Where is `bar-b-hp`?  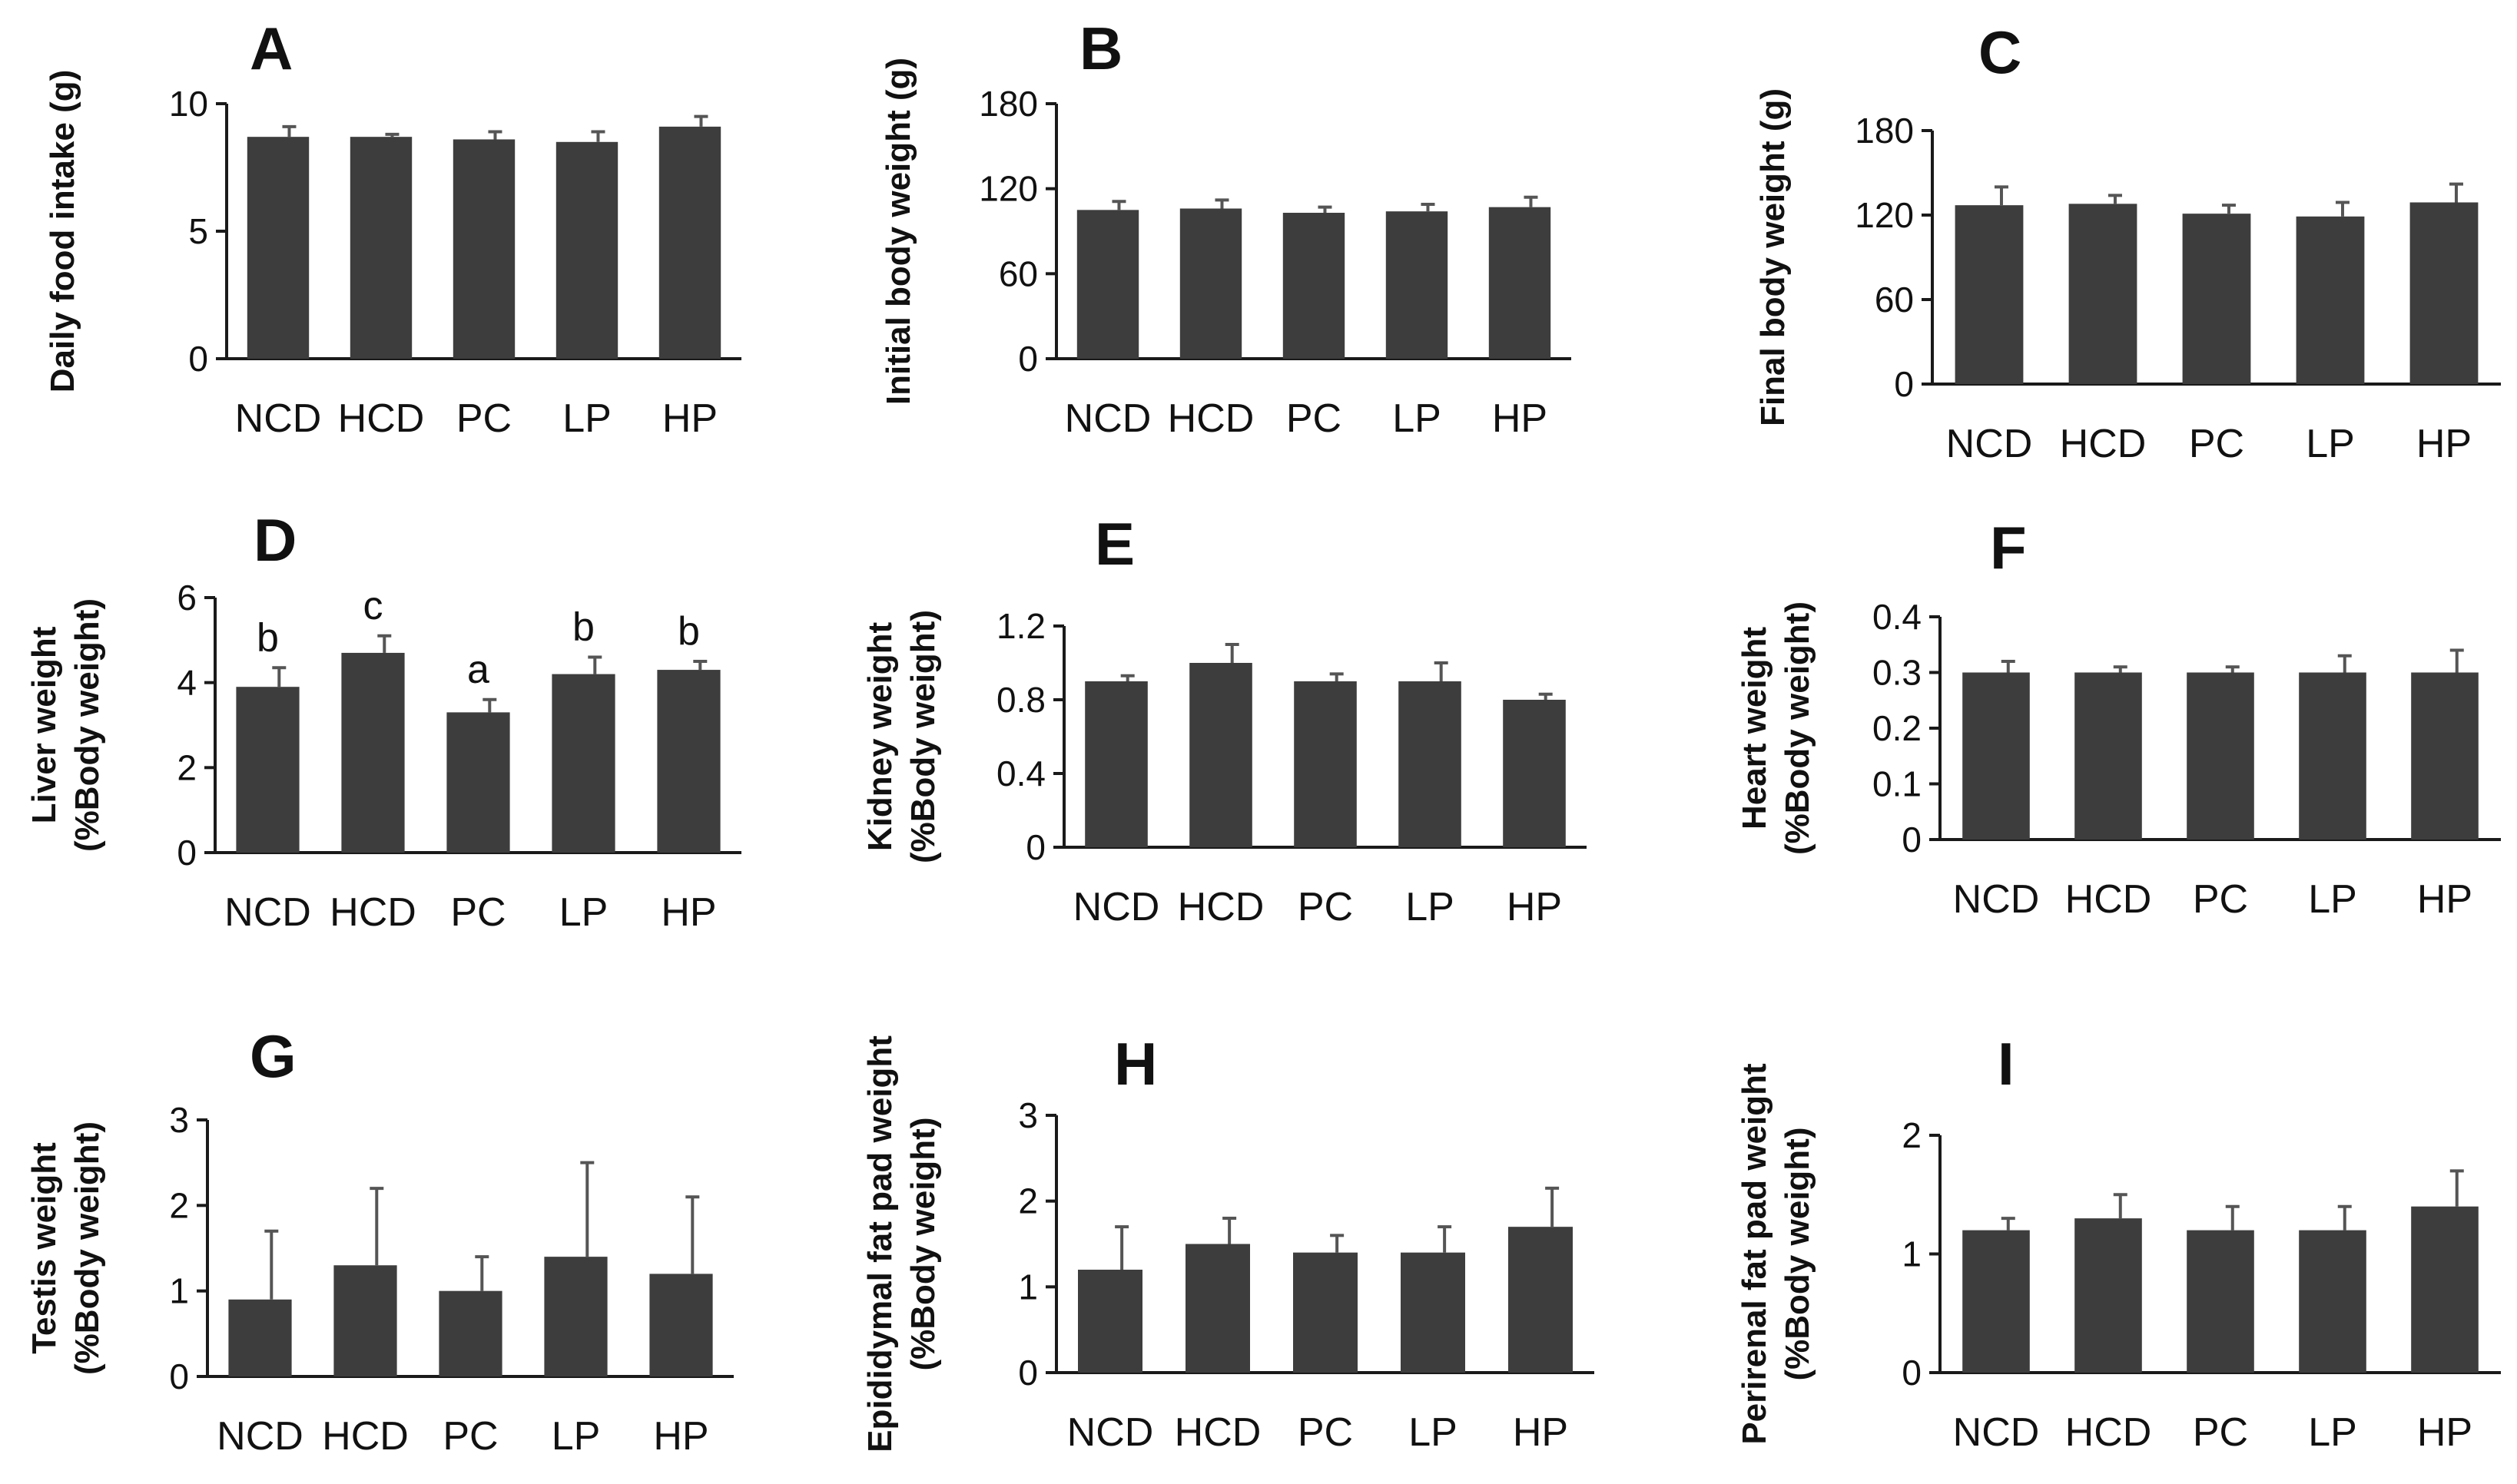
bar-b-hp is located at coordinates (1520, 283).